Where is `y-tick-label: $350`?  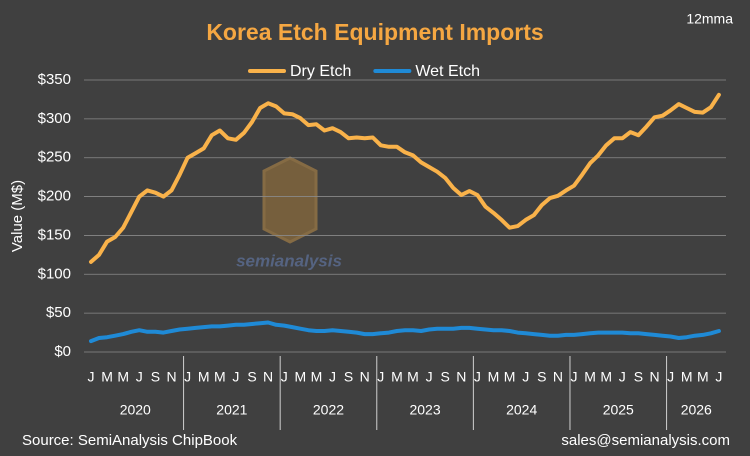
y-tick-label: $350 is located at coordinates (54, 79).